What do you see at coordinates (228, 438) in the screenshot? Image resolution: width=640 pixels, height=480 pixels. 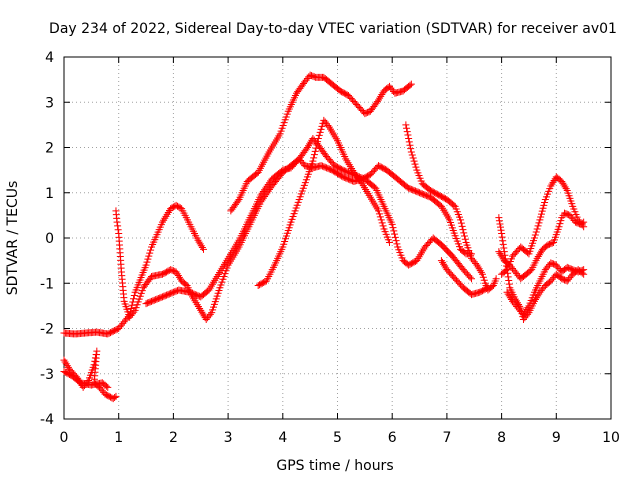 I see `x-tick-label: 3` at bounding box center [228, 438].